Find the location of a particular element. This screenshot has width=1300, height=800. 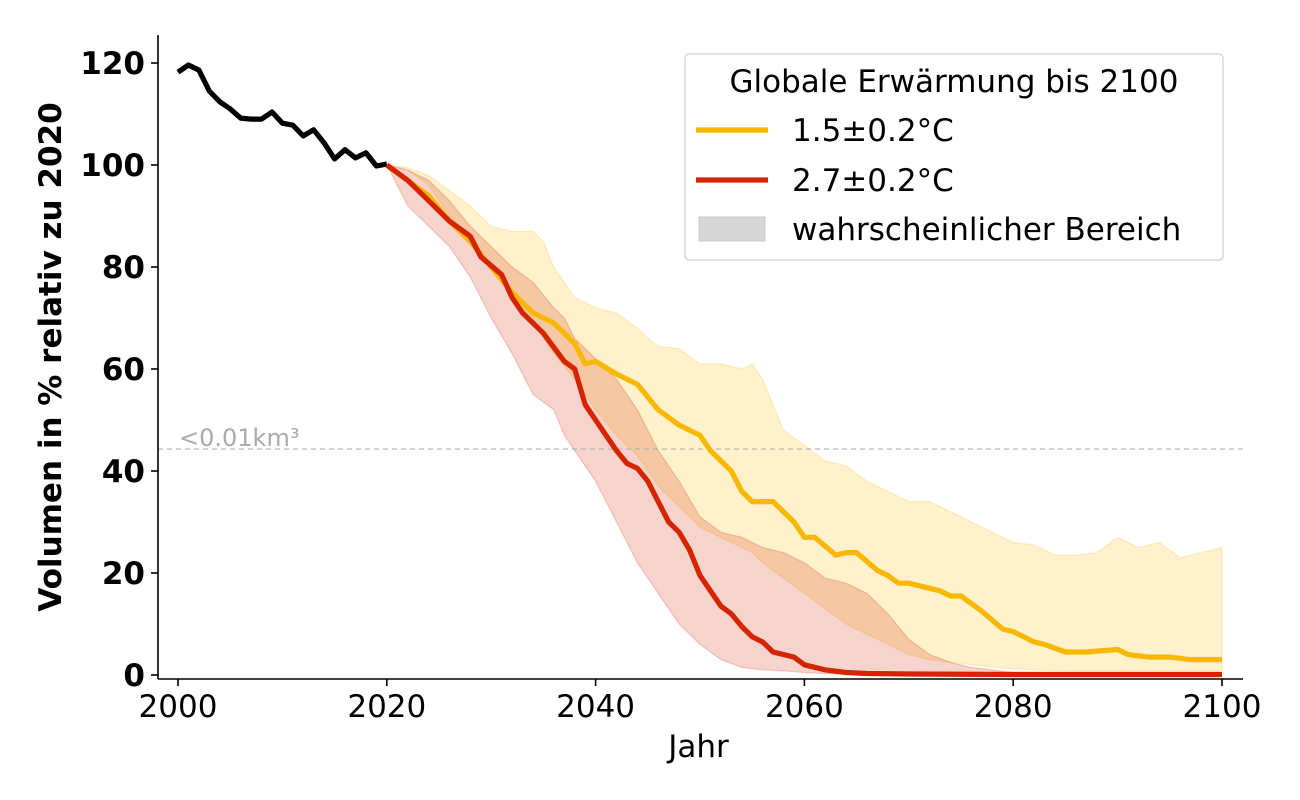

x-ticks: 2000 2020 2040 2060 2080 2100 is located at coordinates (700, 702).